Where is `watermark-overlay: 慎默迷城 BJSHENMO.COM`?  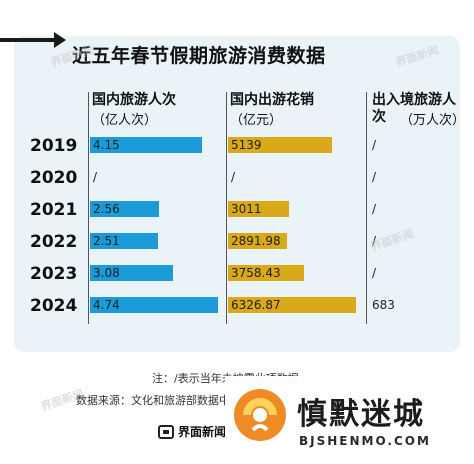 watermark-overlay: 慎默迷城 BJSHENMO.COM is located at coordinates (349, 420).